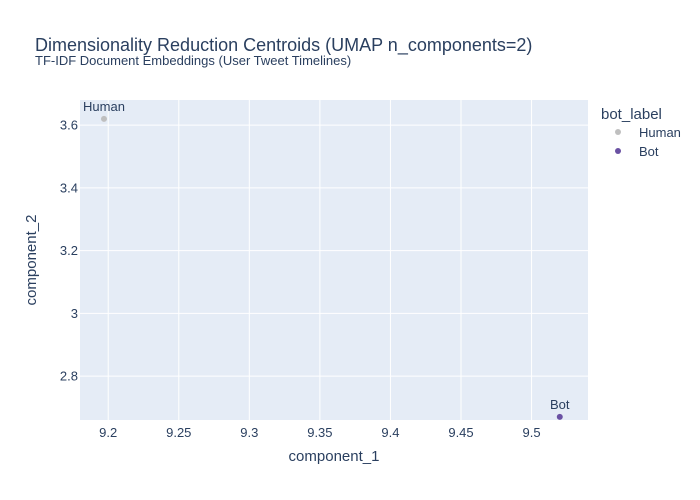 The width and height of the screenshot is (700, 500). I want to click on x-tick-label: 9.4, so click(390, 432).